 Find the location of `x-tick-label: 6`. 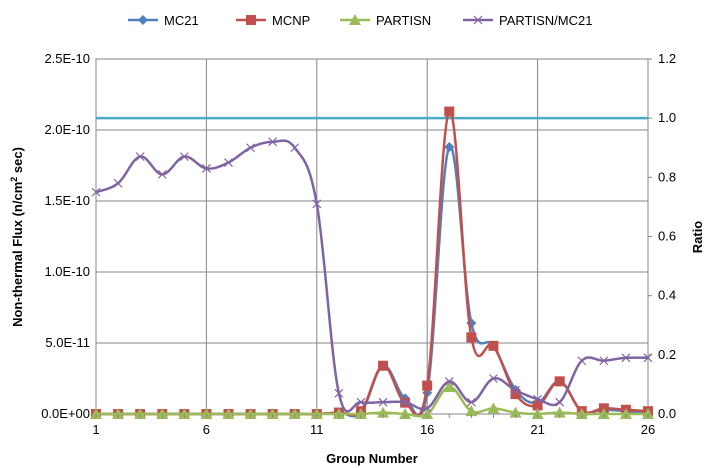

x-tick-label: 6 is located at coordinates (206, 429).